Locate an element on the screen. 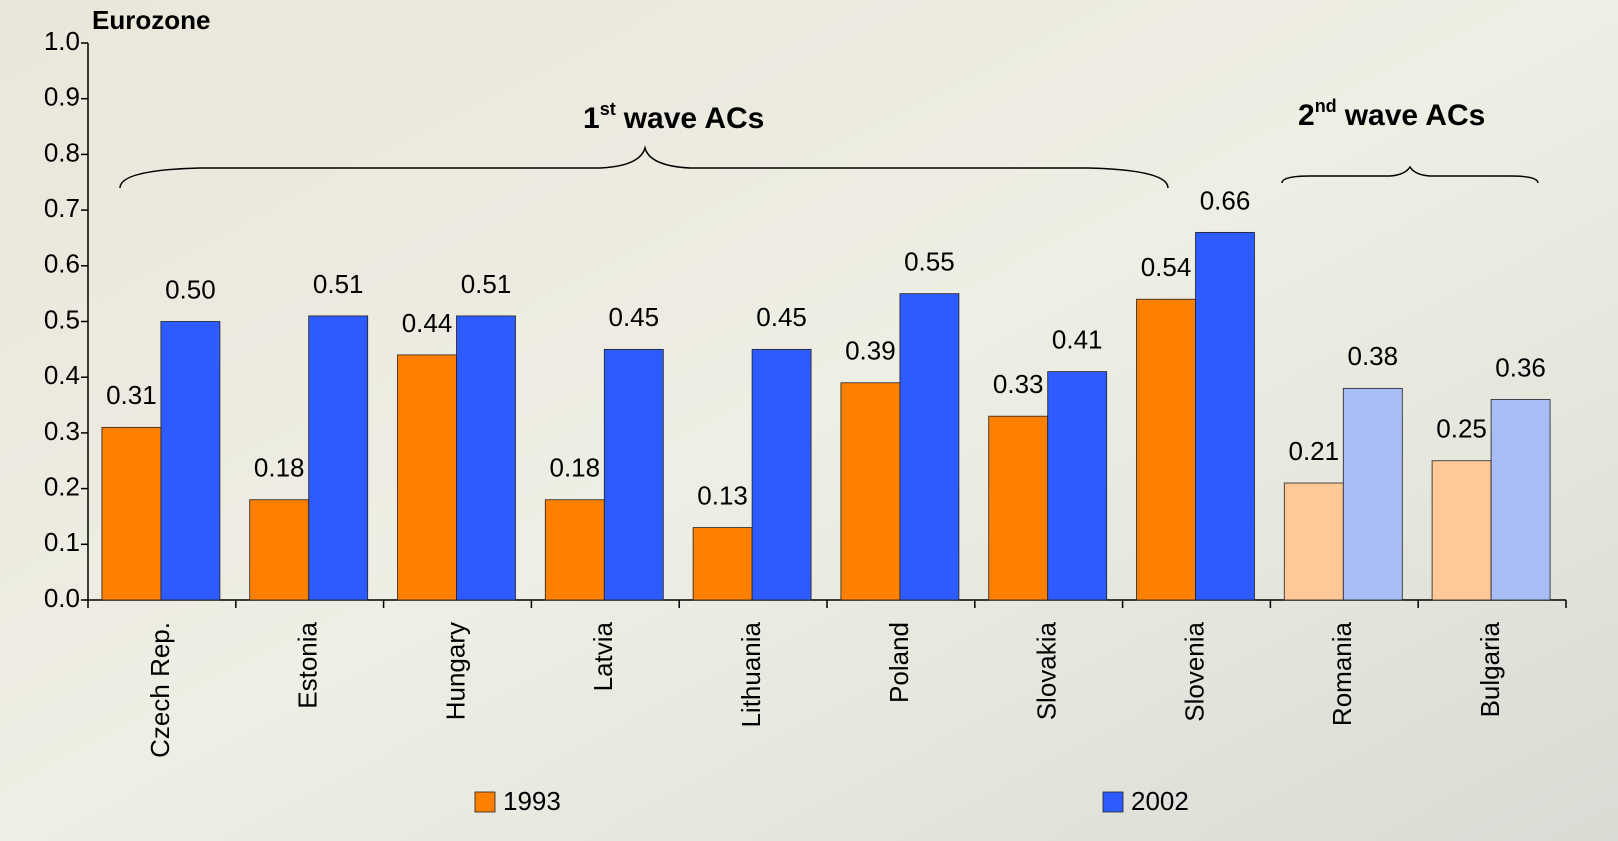  x-tick-label: Romania is located at coordinates (1342, 673).